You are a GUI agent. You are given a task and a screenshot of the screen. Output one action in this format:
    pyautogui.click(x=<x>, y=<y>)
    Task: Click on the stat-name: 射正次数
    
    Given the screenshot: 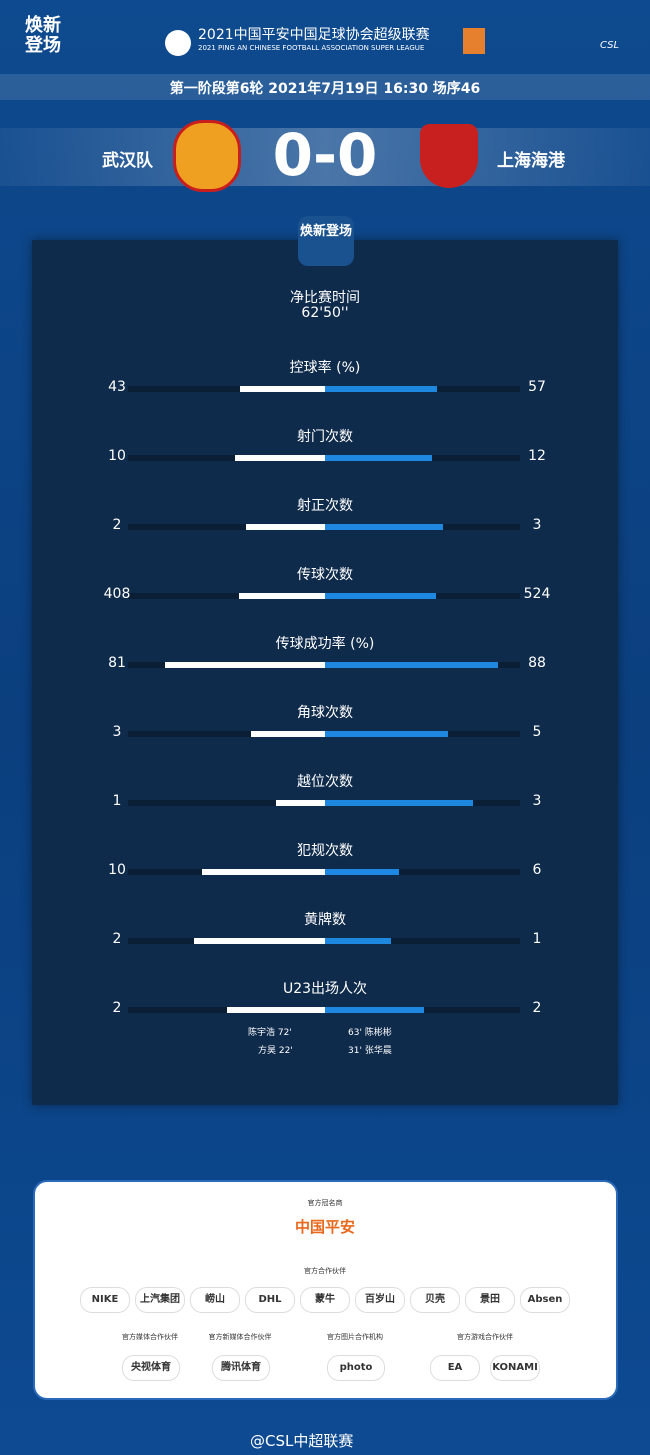 What is the action you would take?
    pyautogui.click(x=325, y=506)
    